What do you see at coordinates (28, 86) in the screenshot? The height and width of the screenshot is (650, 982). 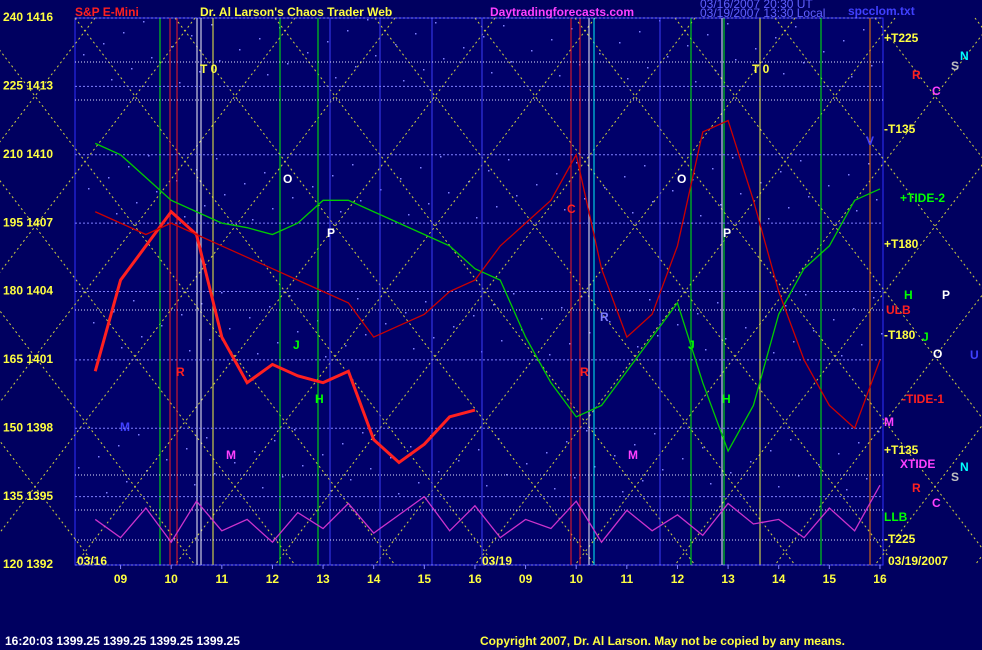 I see `y-tick-label: 225 1413` at bounding box center [28, 86].